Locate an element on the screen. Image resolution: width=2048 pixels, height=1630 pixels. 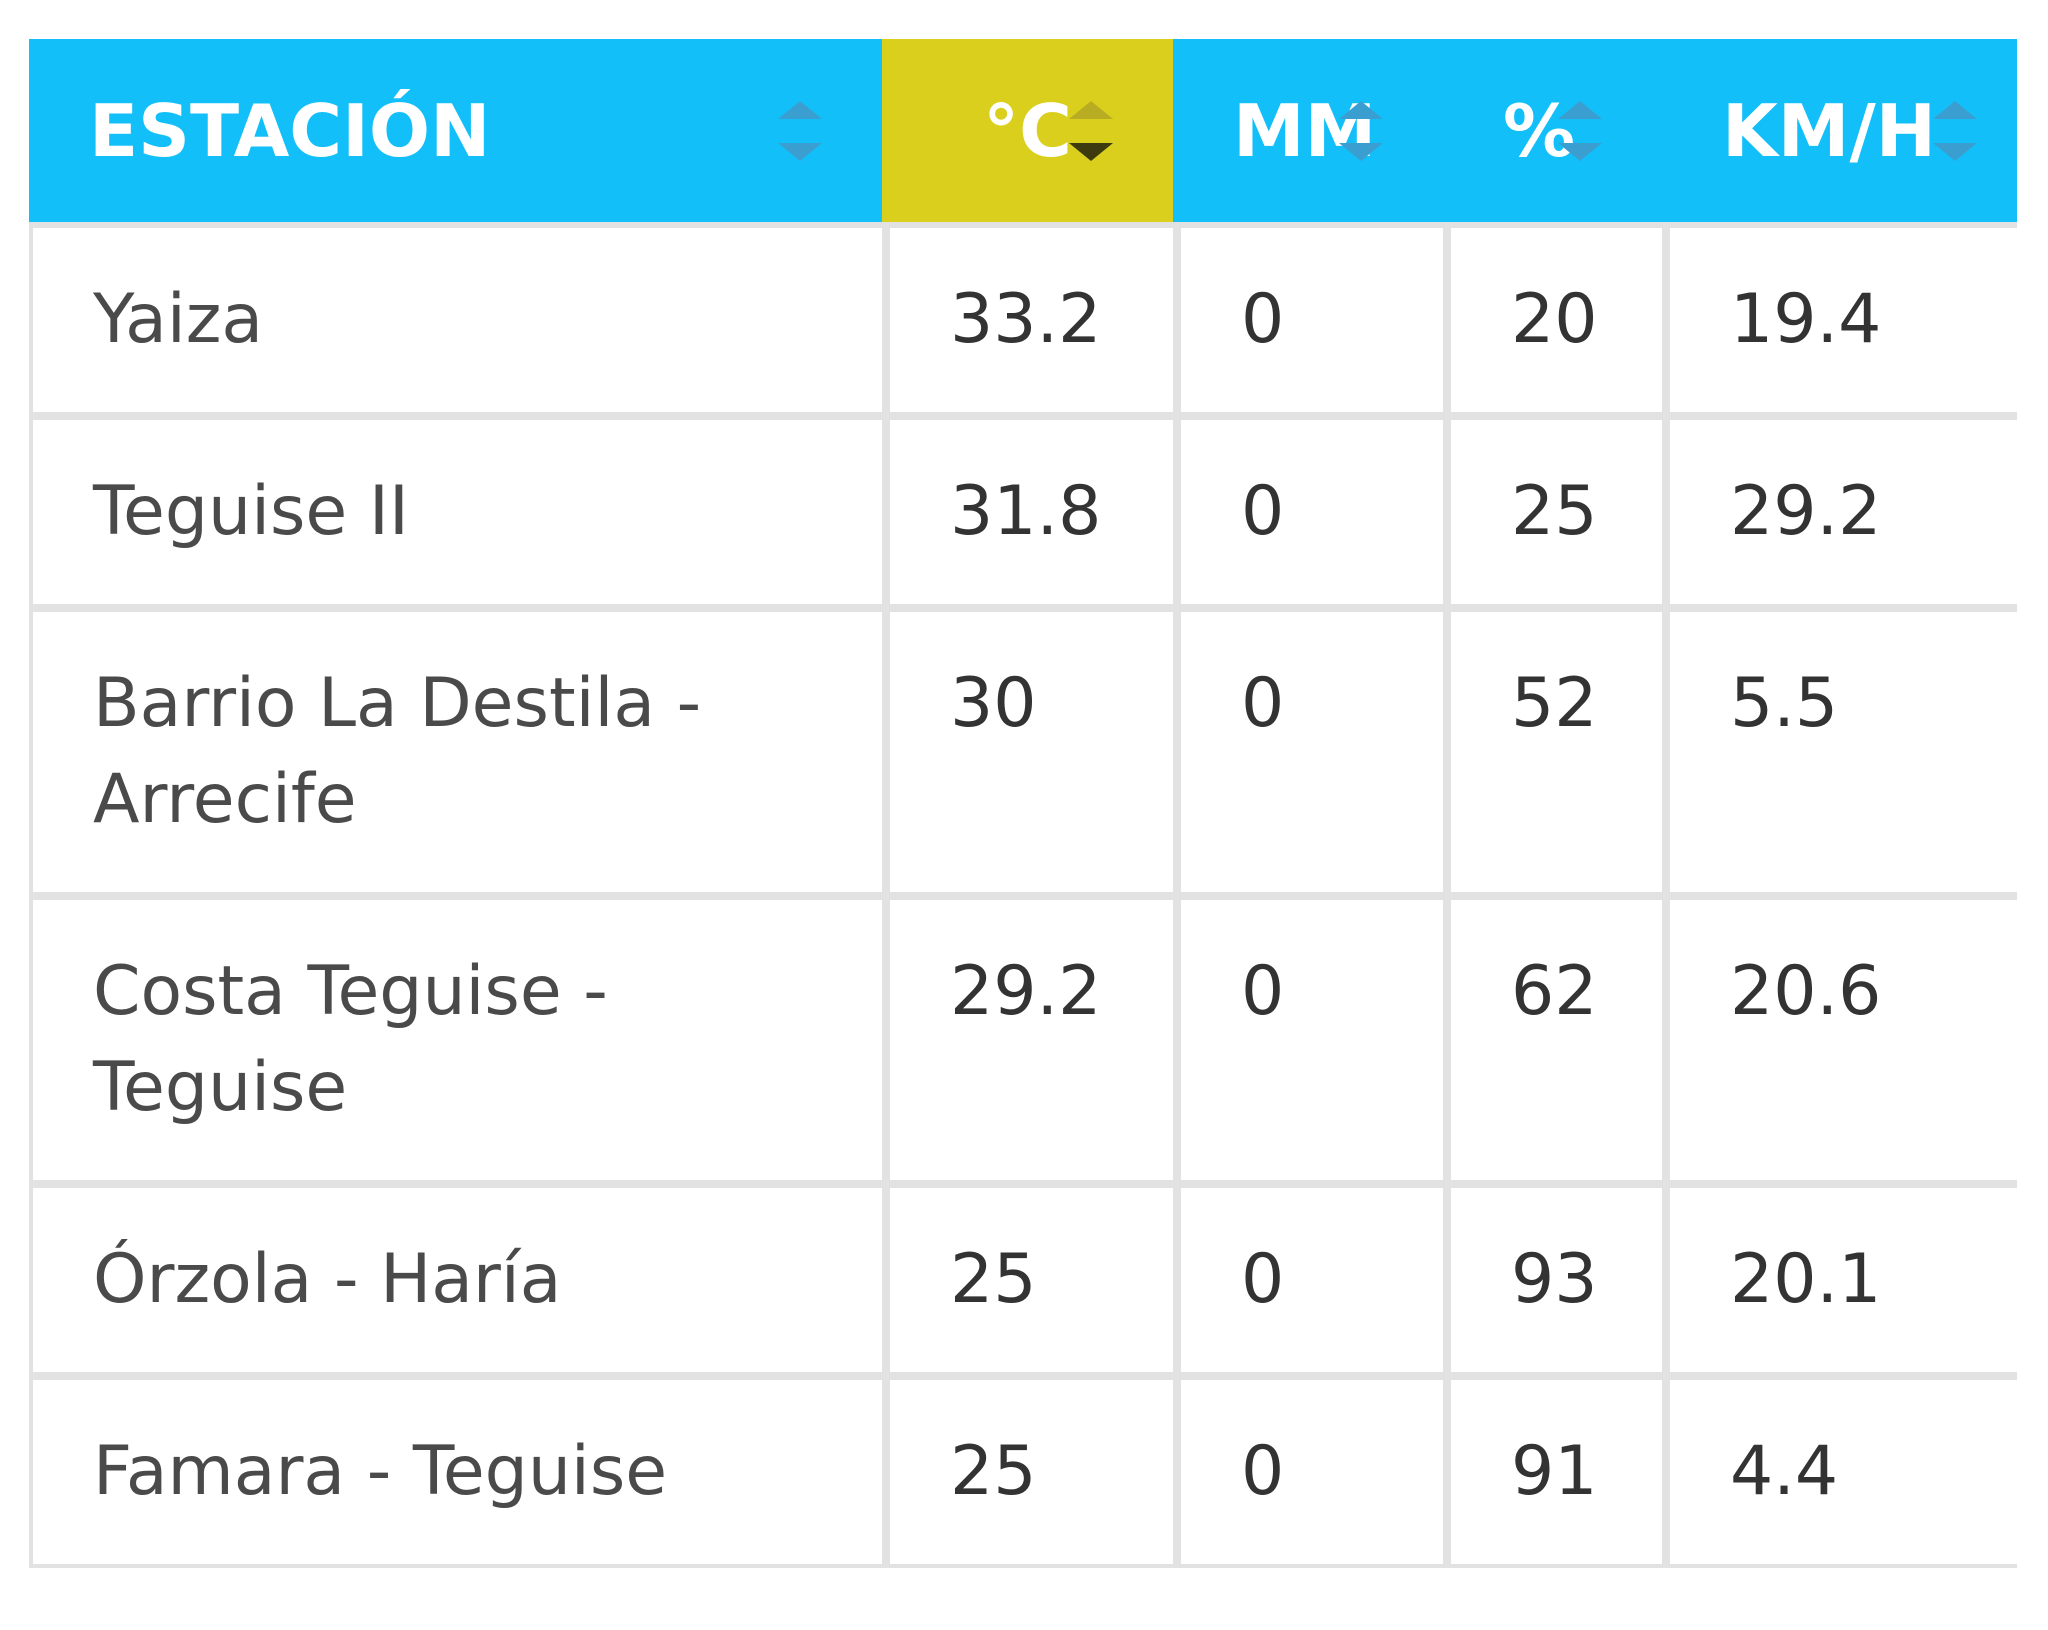
value-cell: 19.4 is located at coordinates (1845, 320).